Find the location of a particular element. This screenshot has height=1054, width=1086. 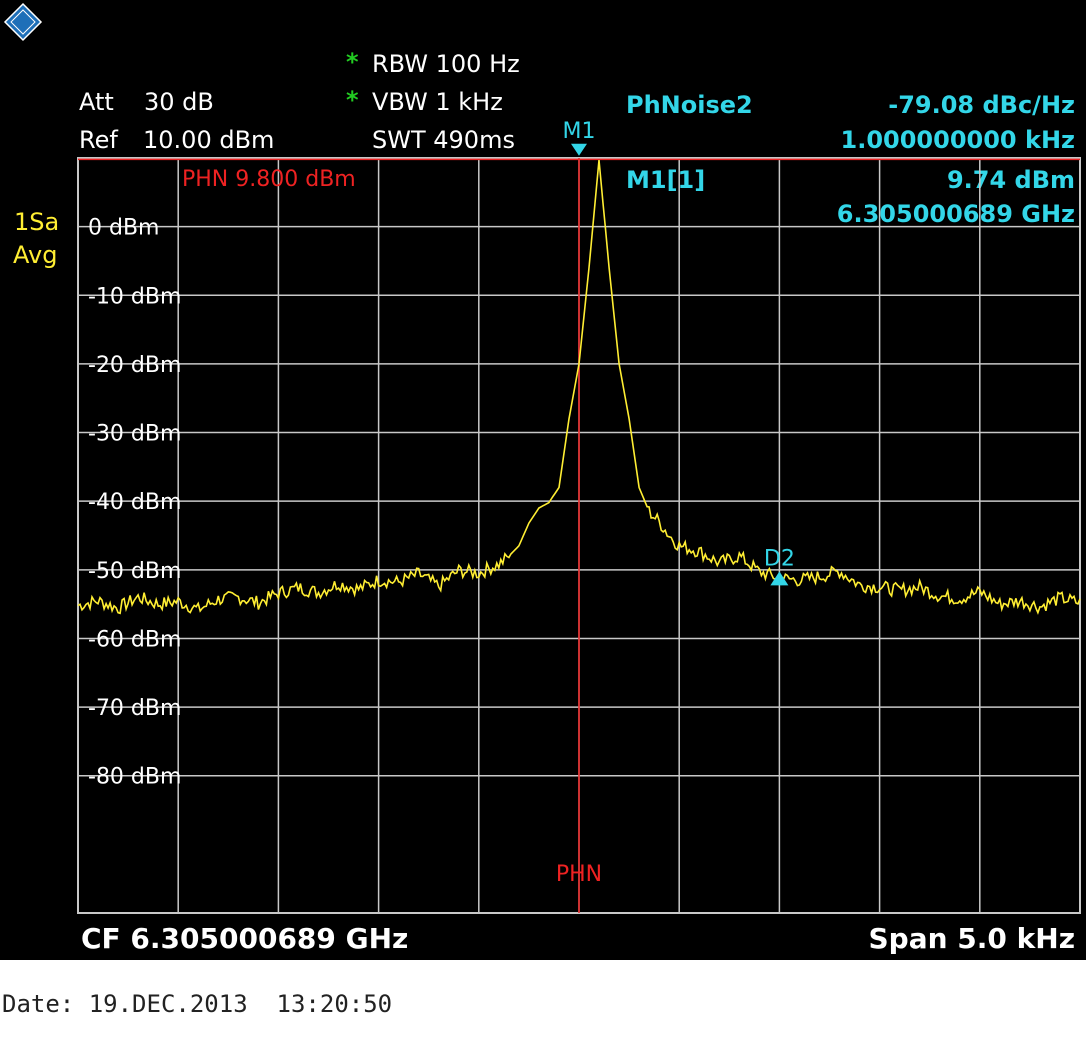

trace-mode-line2: Avg is located at coordinates (35, 255).